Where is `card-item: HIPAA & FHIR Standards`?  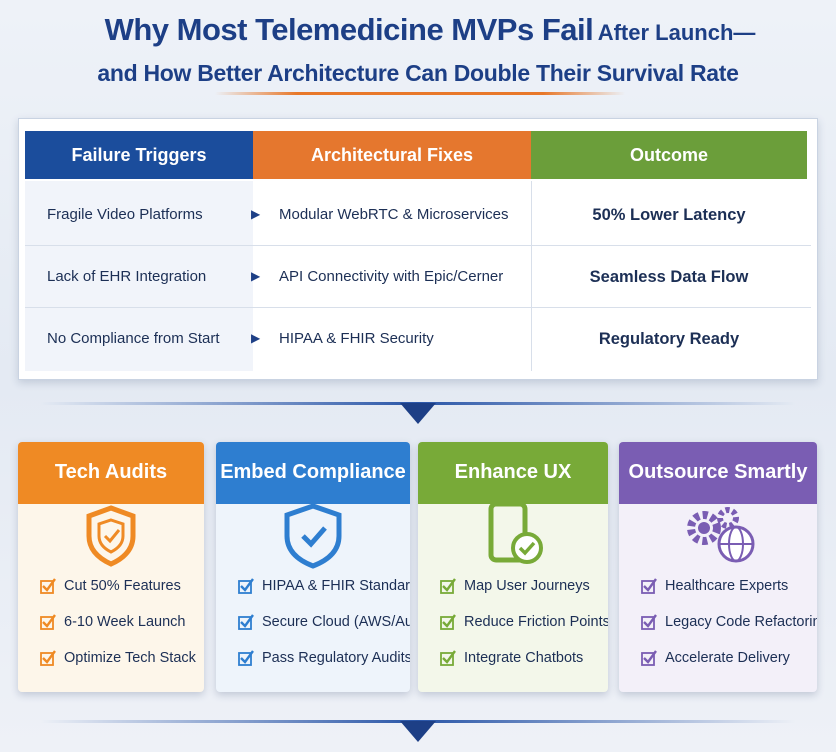
card-item: HIPAA & FHIR Standards is located at coordinates (324, 586).